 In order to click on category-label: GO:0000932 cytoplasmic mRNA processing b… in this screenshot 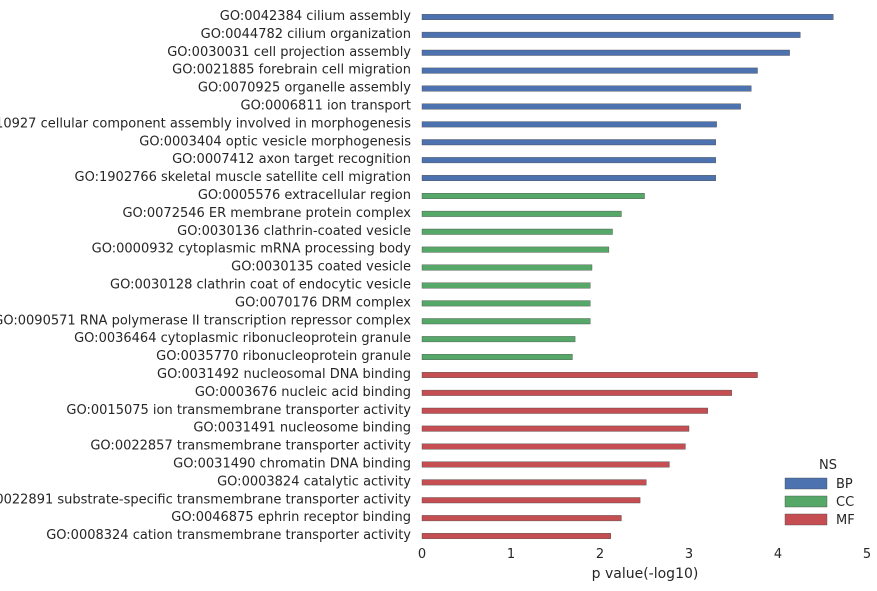, I will do `click(252, 249)`.